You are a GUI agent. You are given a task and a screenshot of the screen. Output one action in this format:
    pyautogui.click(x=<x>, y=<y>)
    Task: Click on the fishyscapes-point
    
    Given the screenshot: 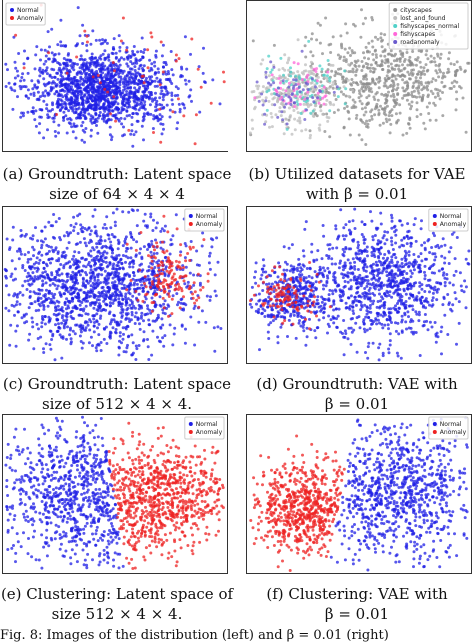 What is the action you would take?
    pyautogui.click(x=285, y=90)
    